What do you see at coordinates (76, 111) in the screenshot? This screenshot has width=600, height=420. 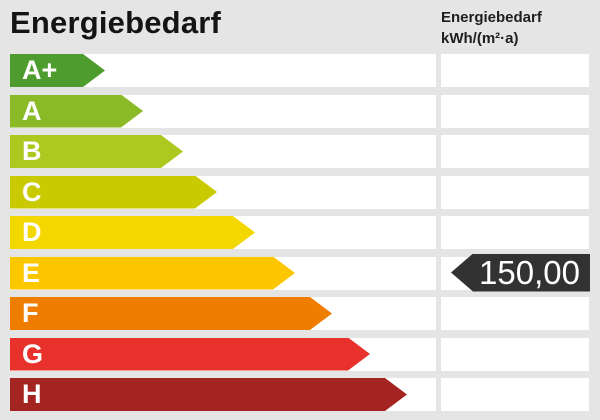 I see `class-arrow-a: A` at bounding box center [76, 111].